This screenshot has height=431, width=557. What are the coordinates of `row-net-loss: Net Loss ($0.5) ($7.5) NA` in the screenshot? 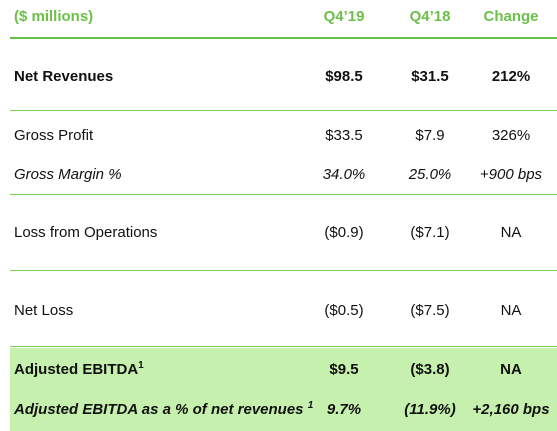 It's located at (278, 310).